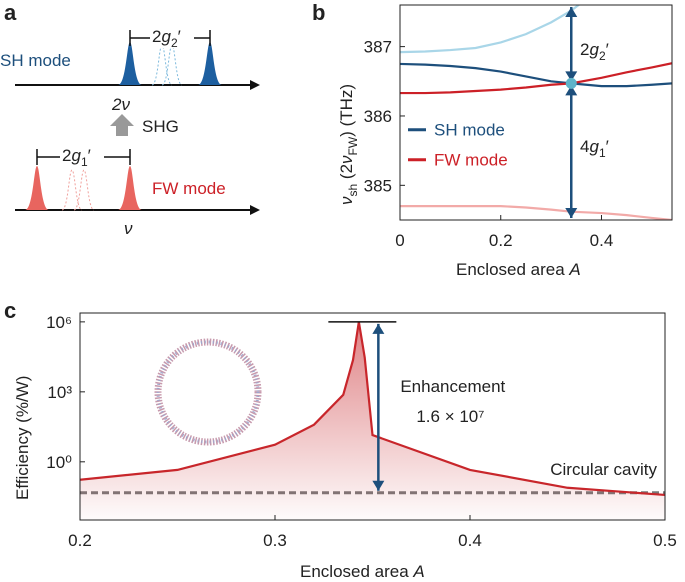 The image size is (685, 582). I want to click on axis-label: ν, so click(128, 228).